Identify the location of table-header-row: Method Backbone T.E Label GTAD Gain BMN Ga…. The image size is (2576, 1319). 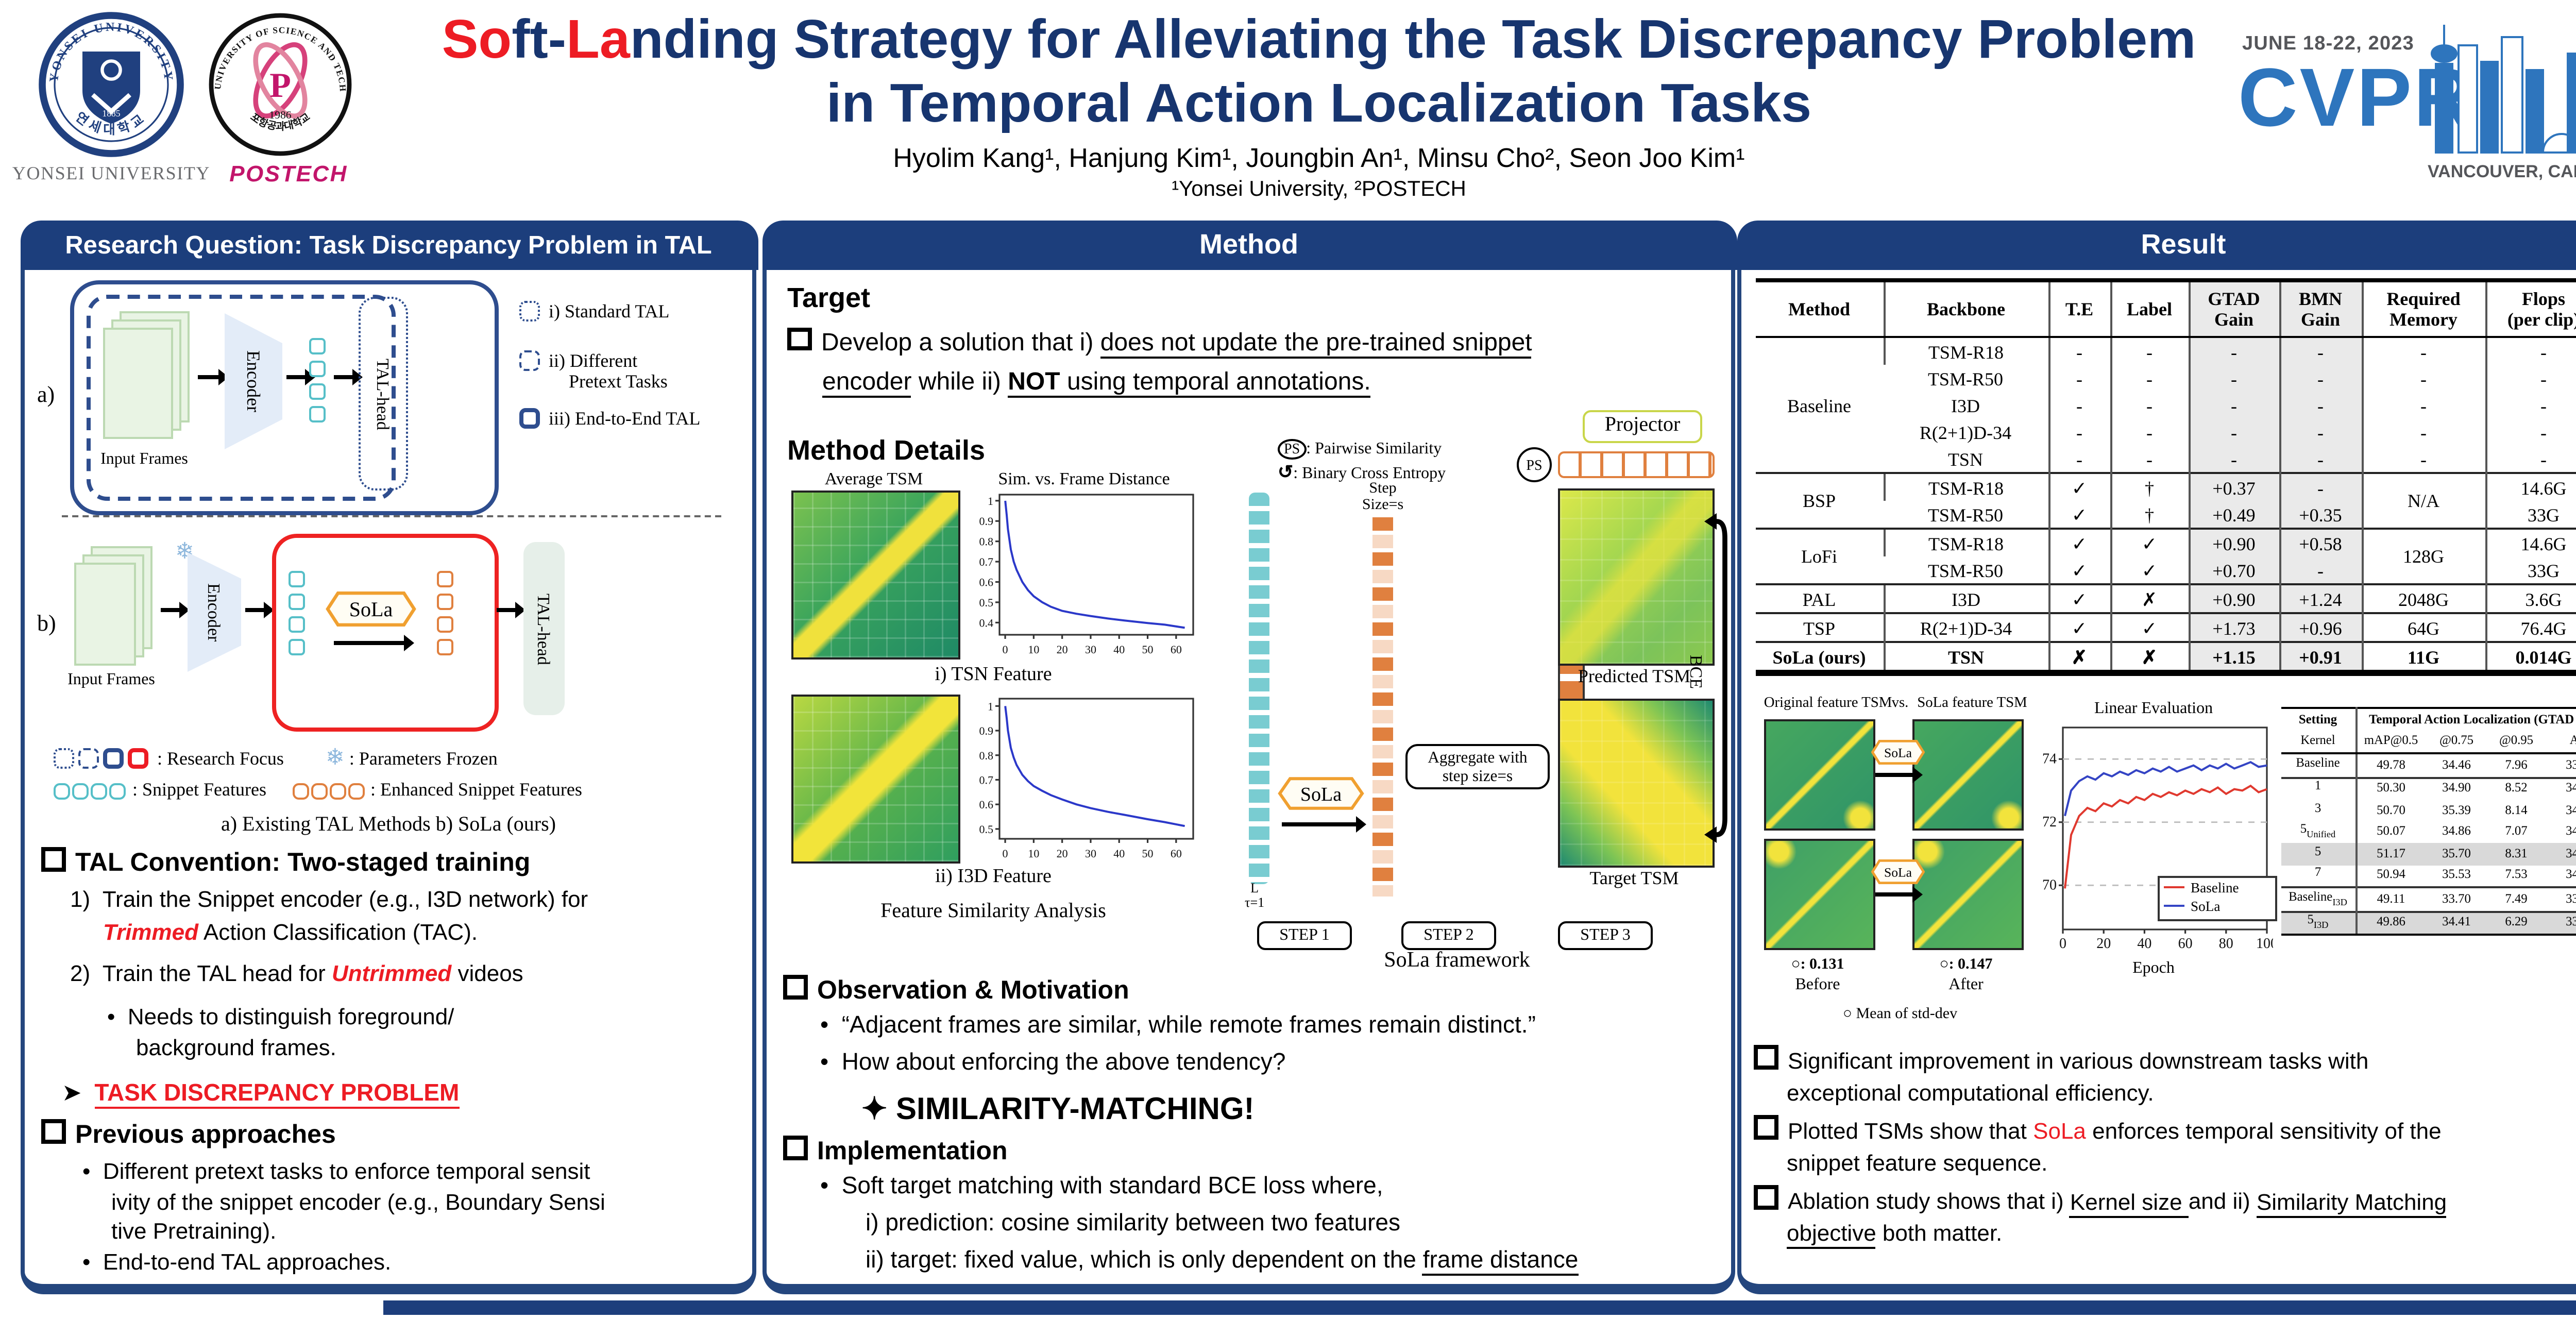
(2166, 308).